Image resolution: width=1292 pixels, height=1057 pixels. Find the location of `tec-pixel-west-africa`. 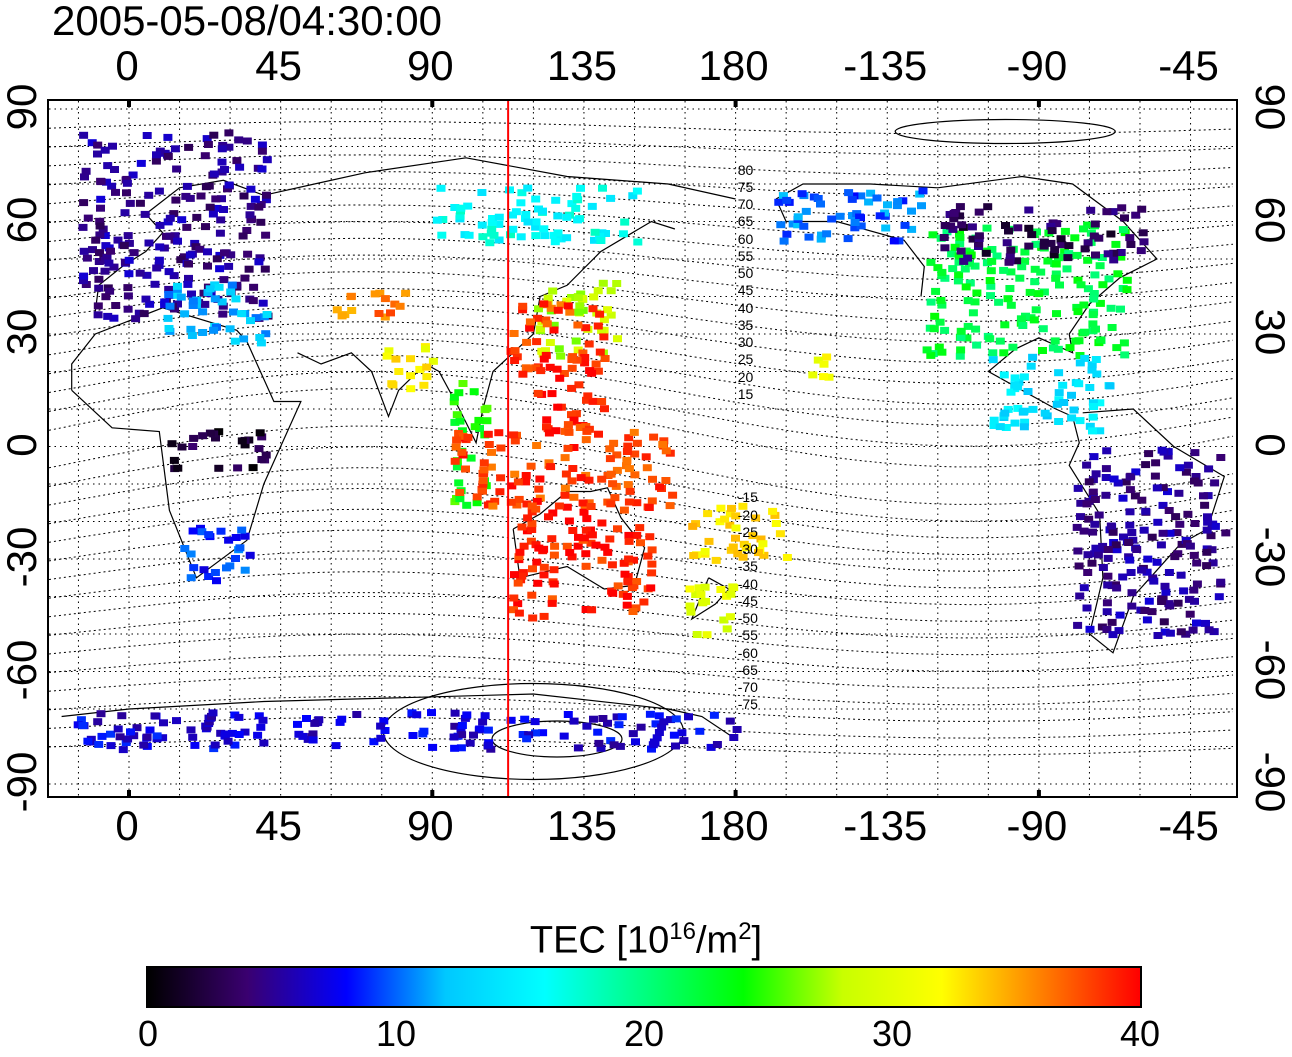

tec-pixel-west-africa is located at coordinates (182, 447).